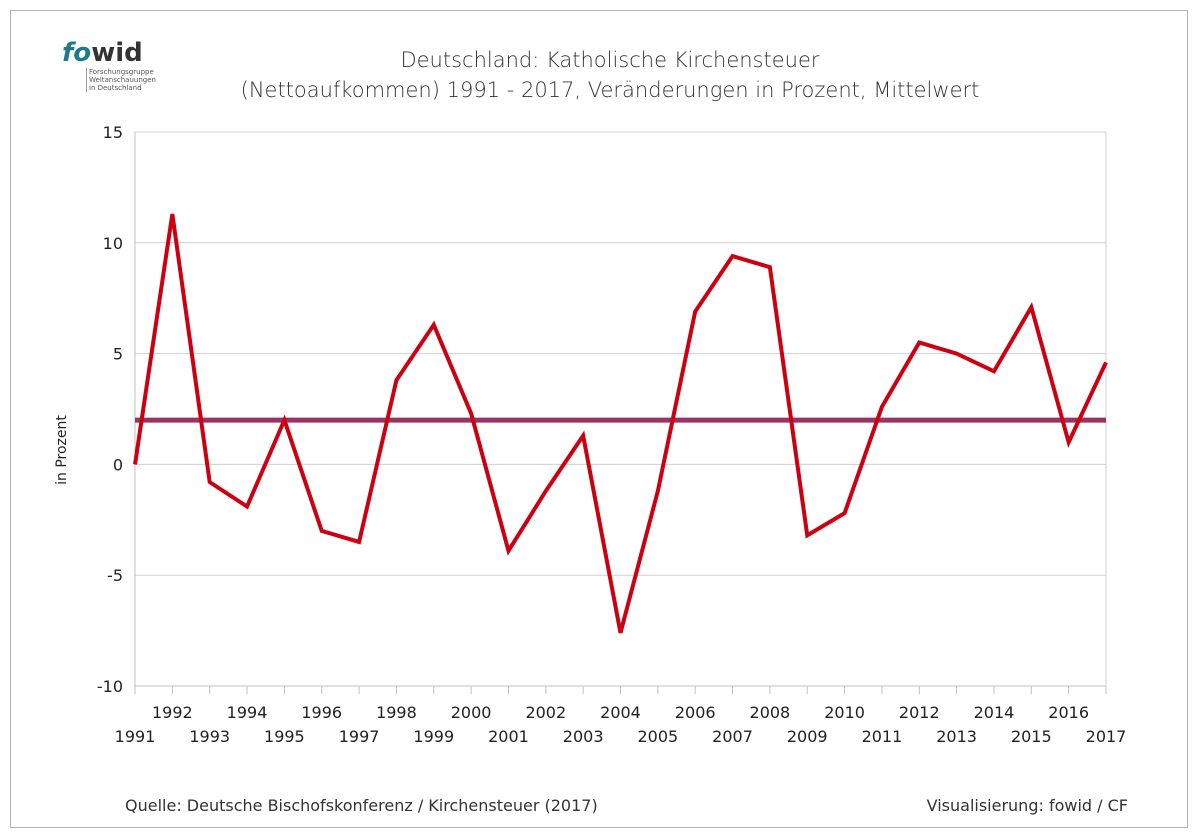  Describe the element at coordinates (118, 464) in the screenshot. I see `y-tick-label: 0` at that location.